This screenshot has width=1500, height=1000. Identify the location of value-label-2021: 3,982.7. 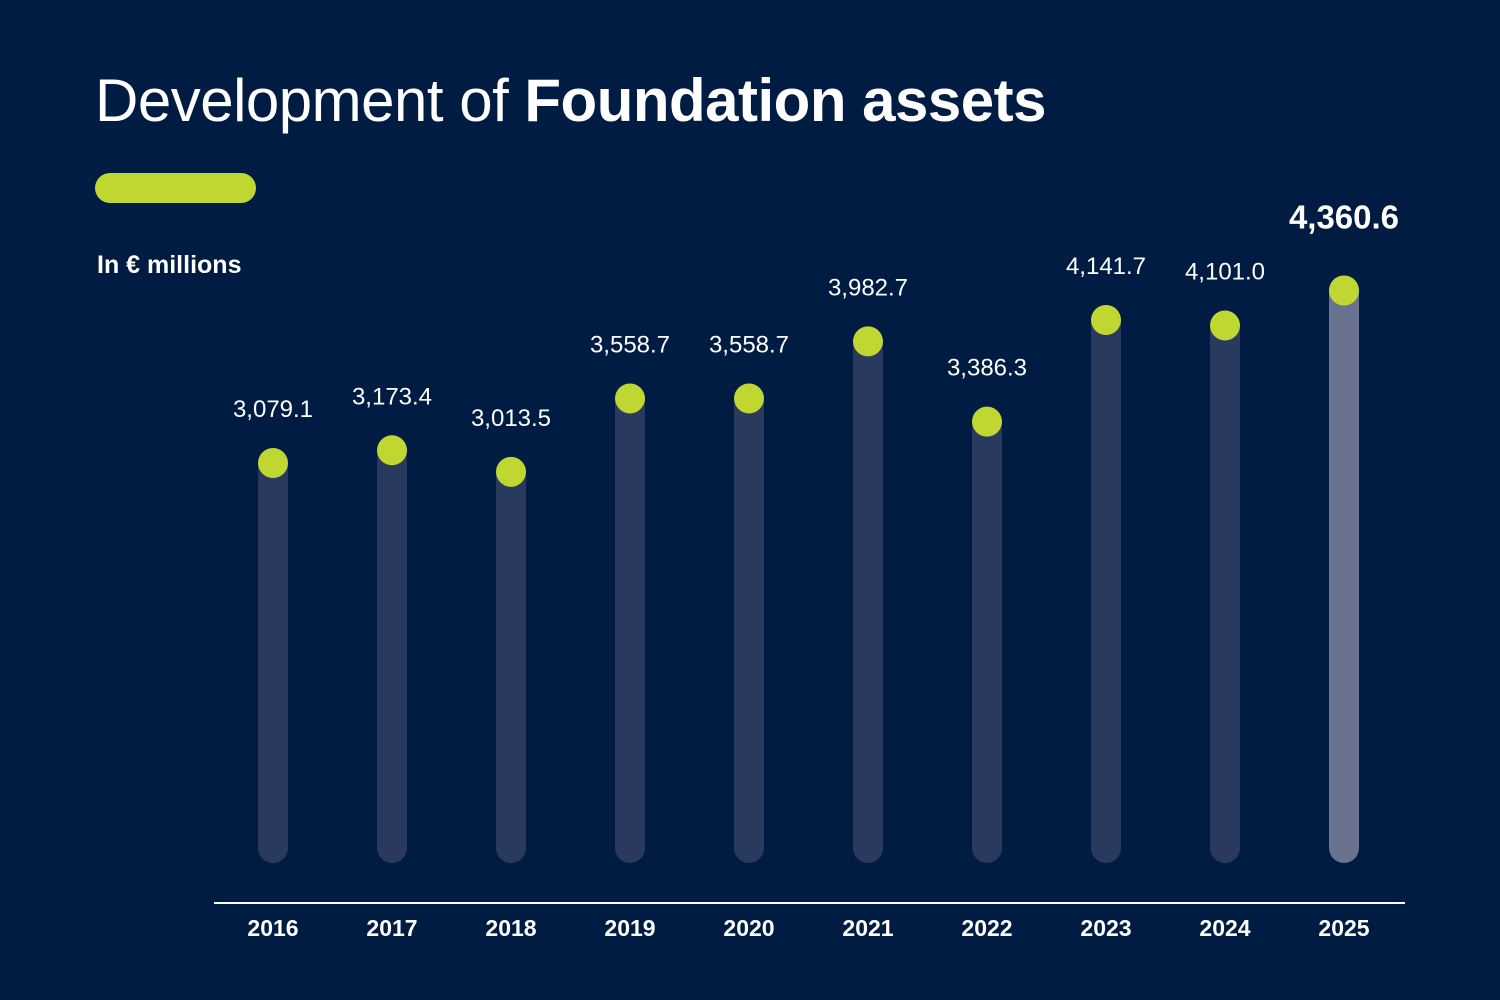
(868, 287).